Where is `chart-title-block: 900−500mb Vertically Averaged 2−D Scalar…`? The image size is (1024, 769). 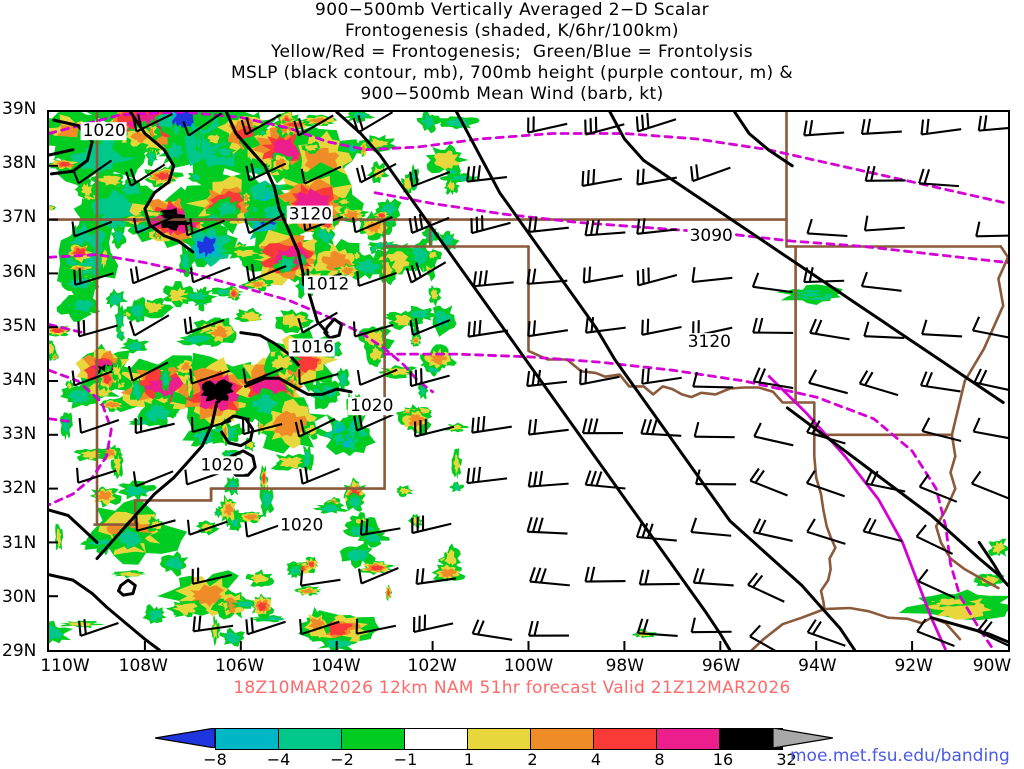
chart-title-block: 900−500mb Vertically Averaged 2−D Scalar… is located at coordinates (512, 53).